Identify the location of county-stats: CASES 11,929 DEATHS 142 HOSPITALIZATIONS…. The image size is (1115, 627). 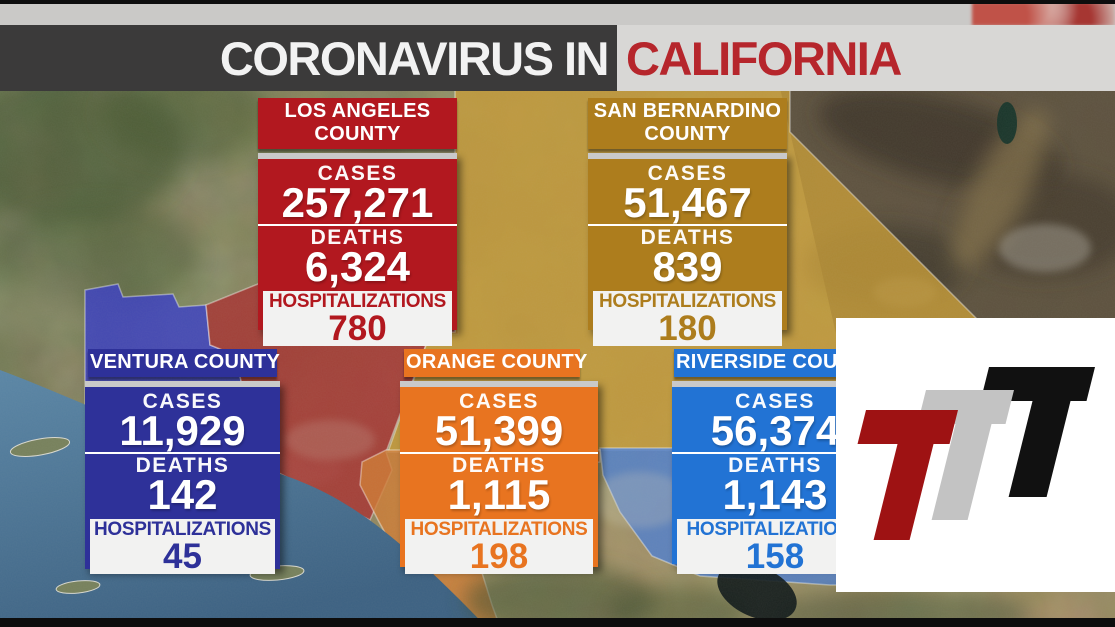
(182, 477).